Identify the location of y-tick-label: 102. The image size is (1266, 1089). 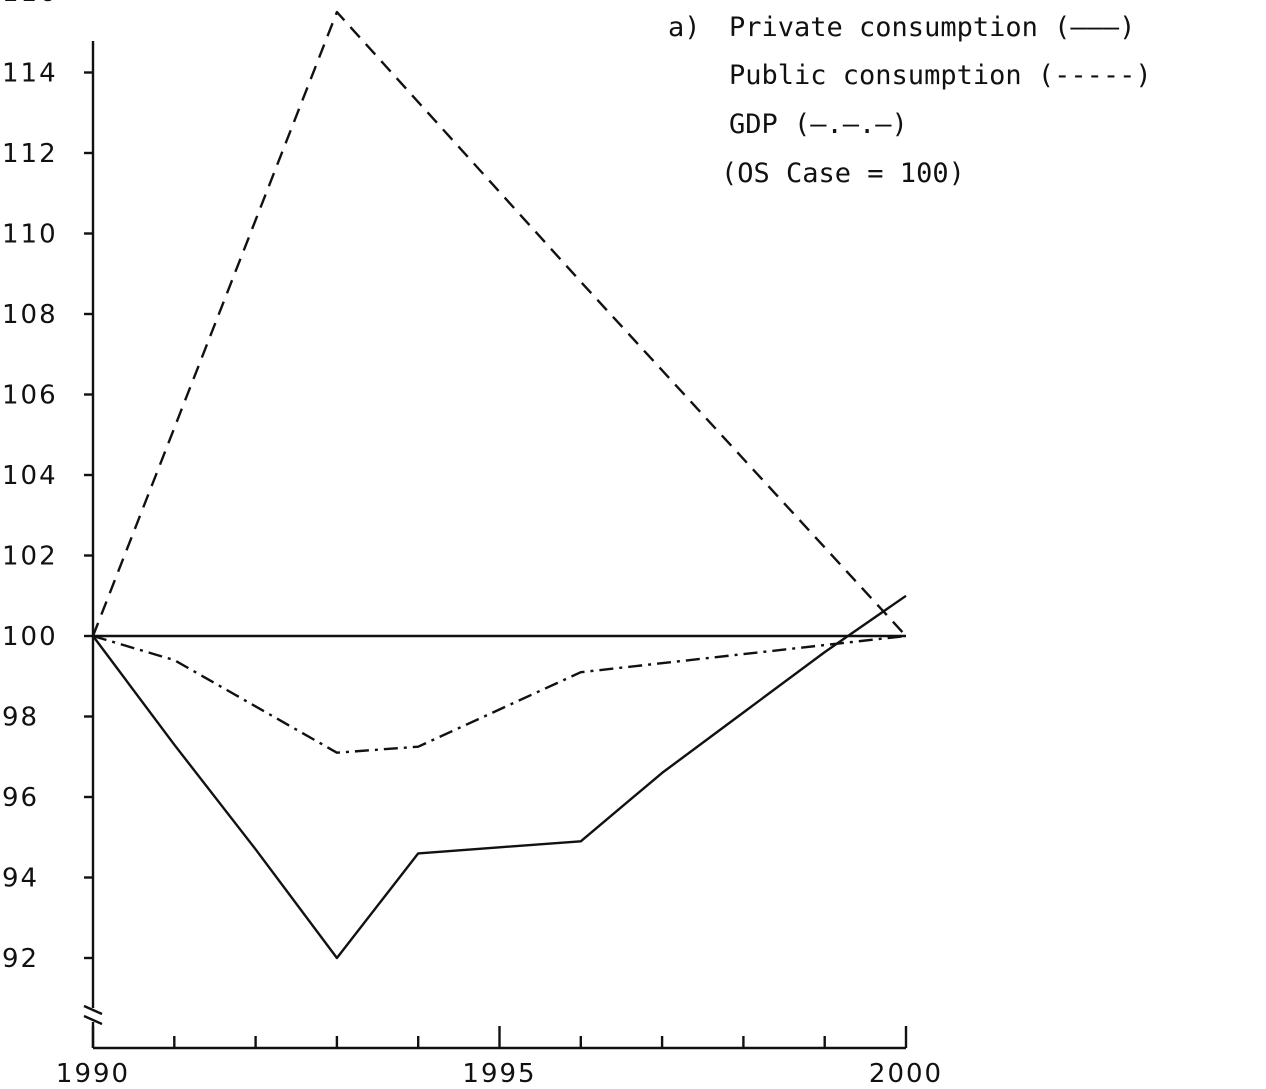
(30, 557).